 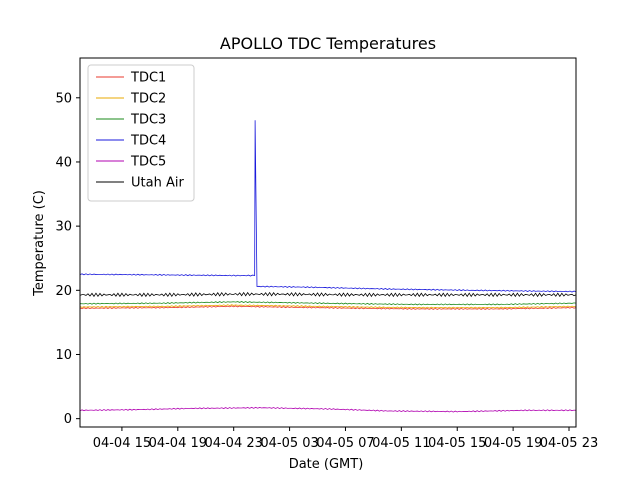 What do you see at coordinates (68, 419) in the screenshot?
I see `y-tick-label: 0` at bounding box center [68, 419].